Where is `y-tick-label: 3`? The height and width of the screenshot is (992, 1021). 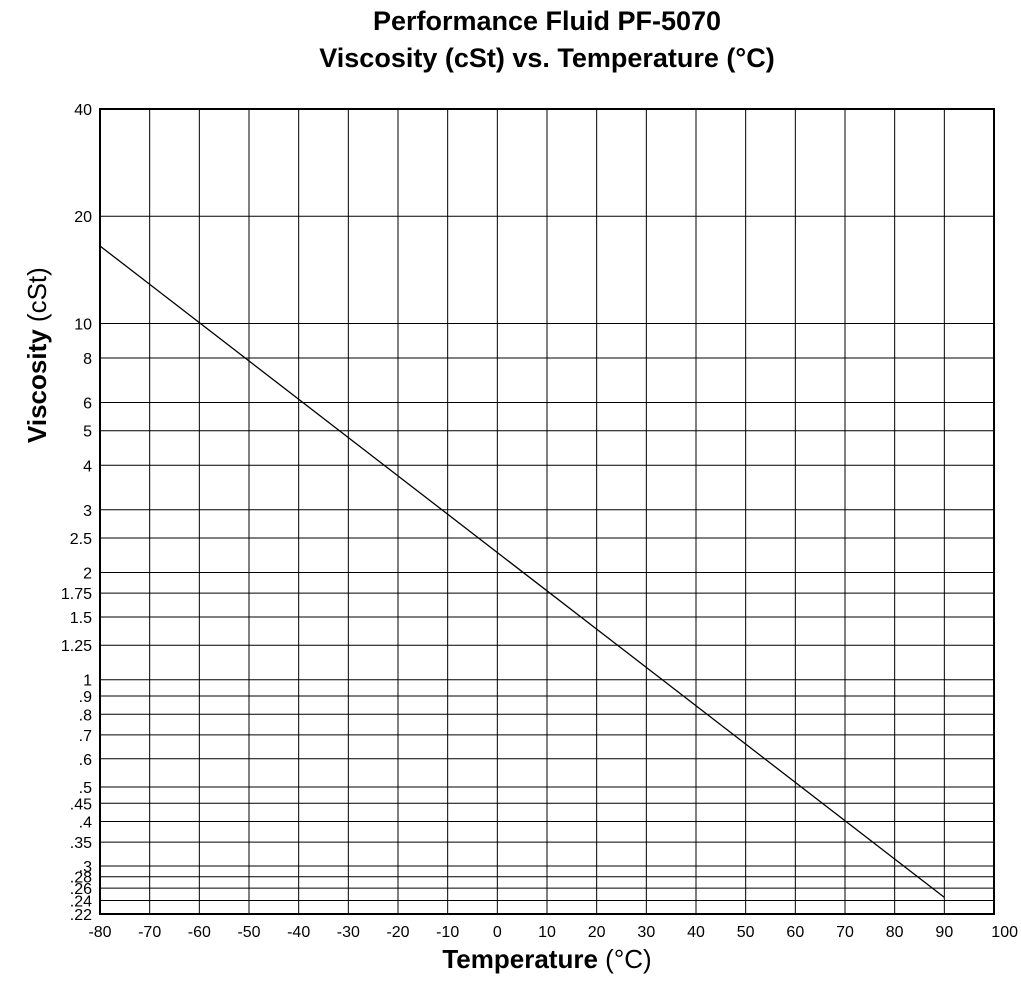
y-tick-label: 3 is located at coordinates (87, 511).